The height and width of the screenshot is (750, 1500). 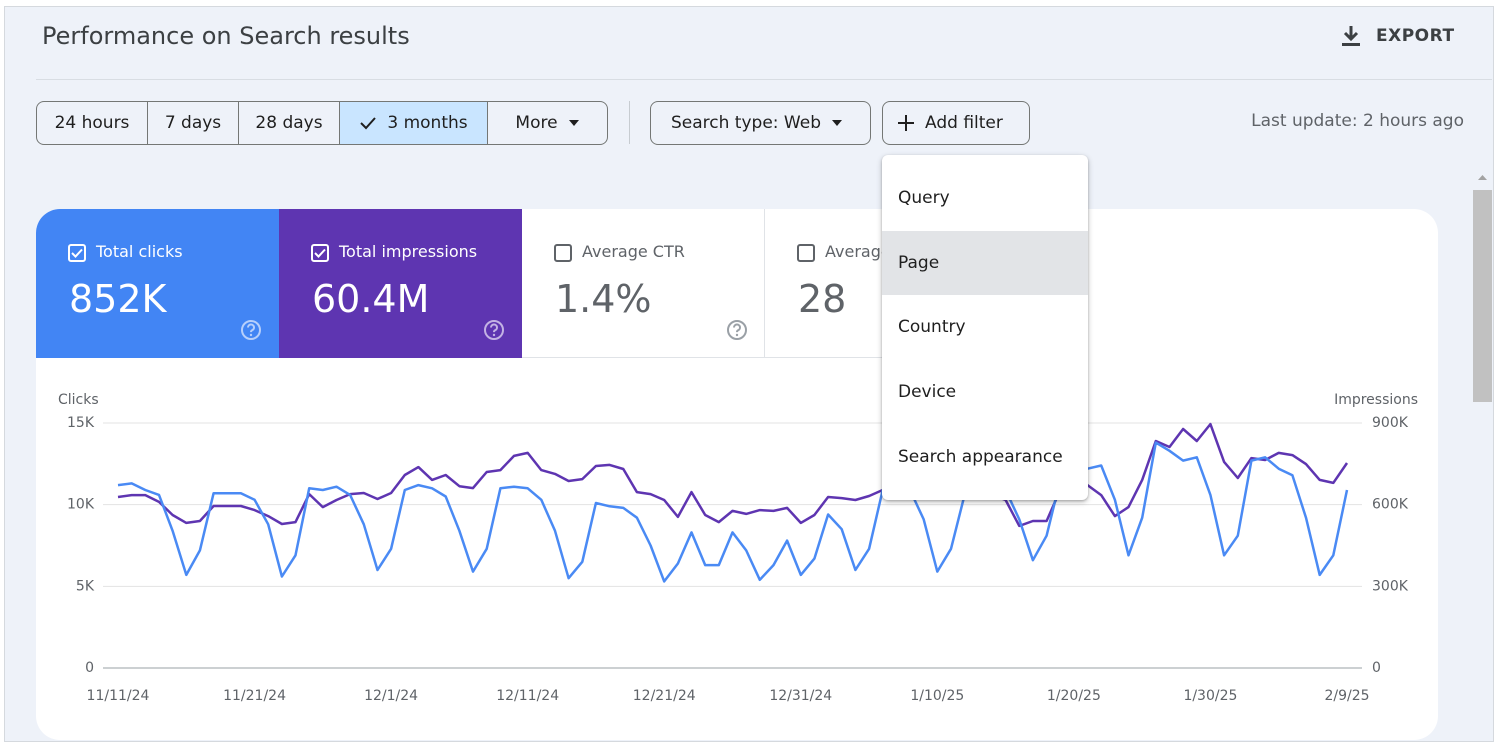 I want to click on divider, so click(x=764, y=79).